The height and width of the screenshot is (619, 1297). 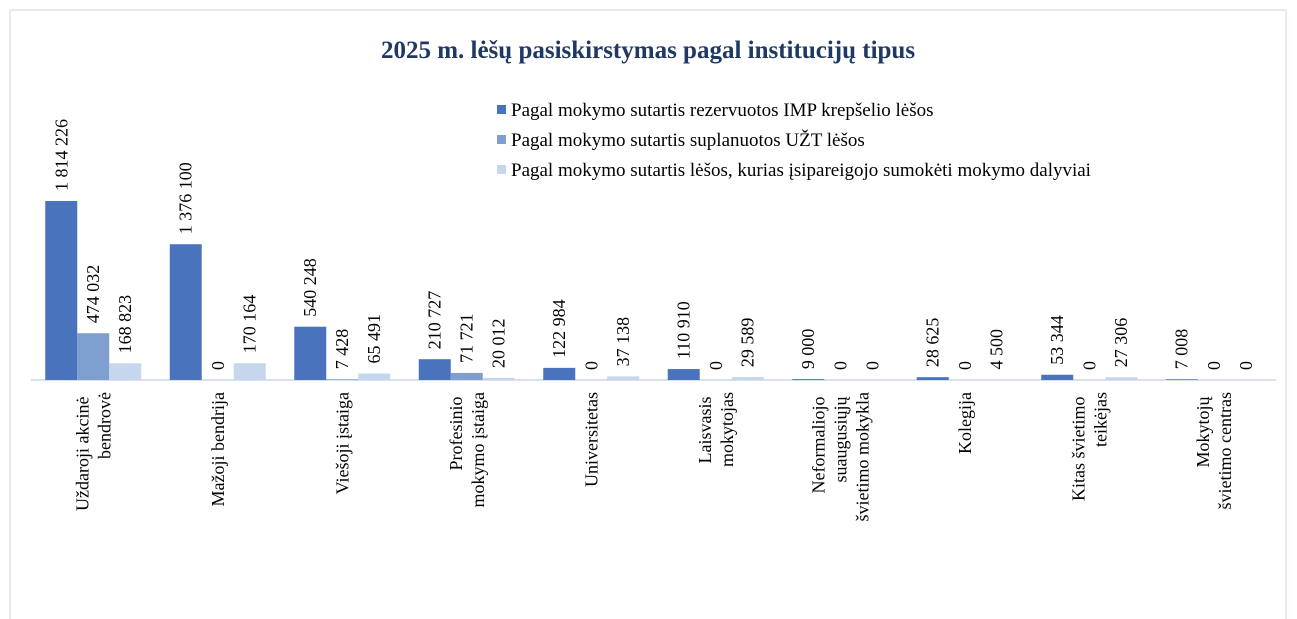 I want to click on value-label: 170 164, so click(x=250, y=324).